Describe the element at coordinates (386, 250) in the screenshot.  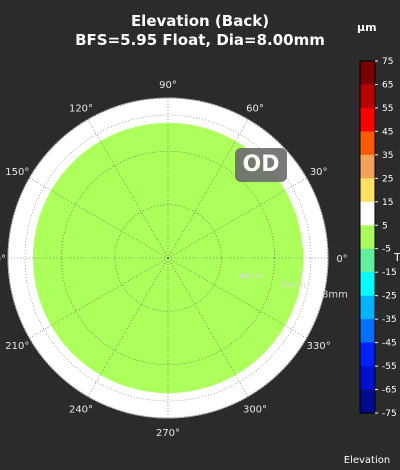
I see `colorbar-tick-label: -5` at that location.